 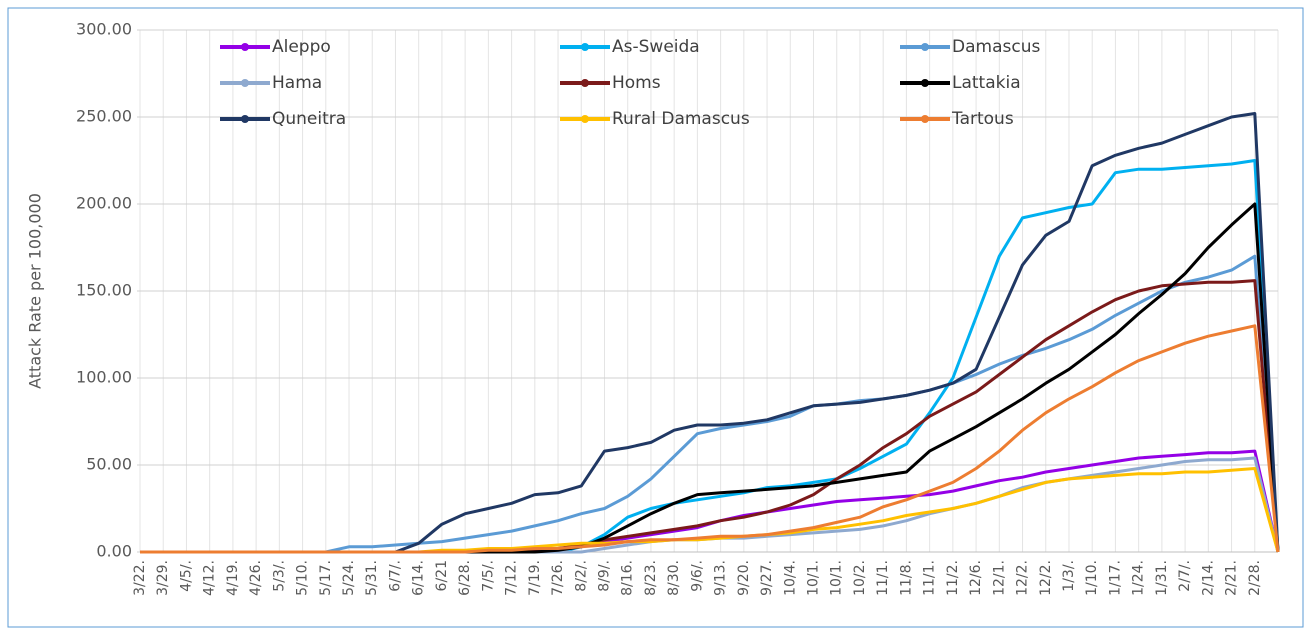 I want to click on legend-label: Damascus, so click(x=996, y=47).